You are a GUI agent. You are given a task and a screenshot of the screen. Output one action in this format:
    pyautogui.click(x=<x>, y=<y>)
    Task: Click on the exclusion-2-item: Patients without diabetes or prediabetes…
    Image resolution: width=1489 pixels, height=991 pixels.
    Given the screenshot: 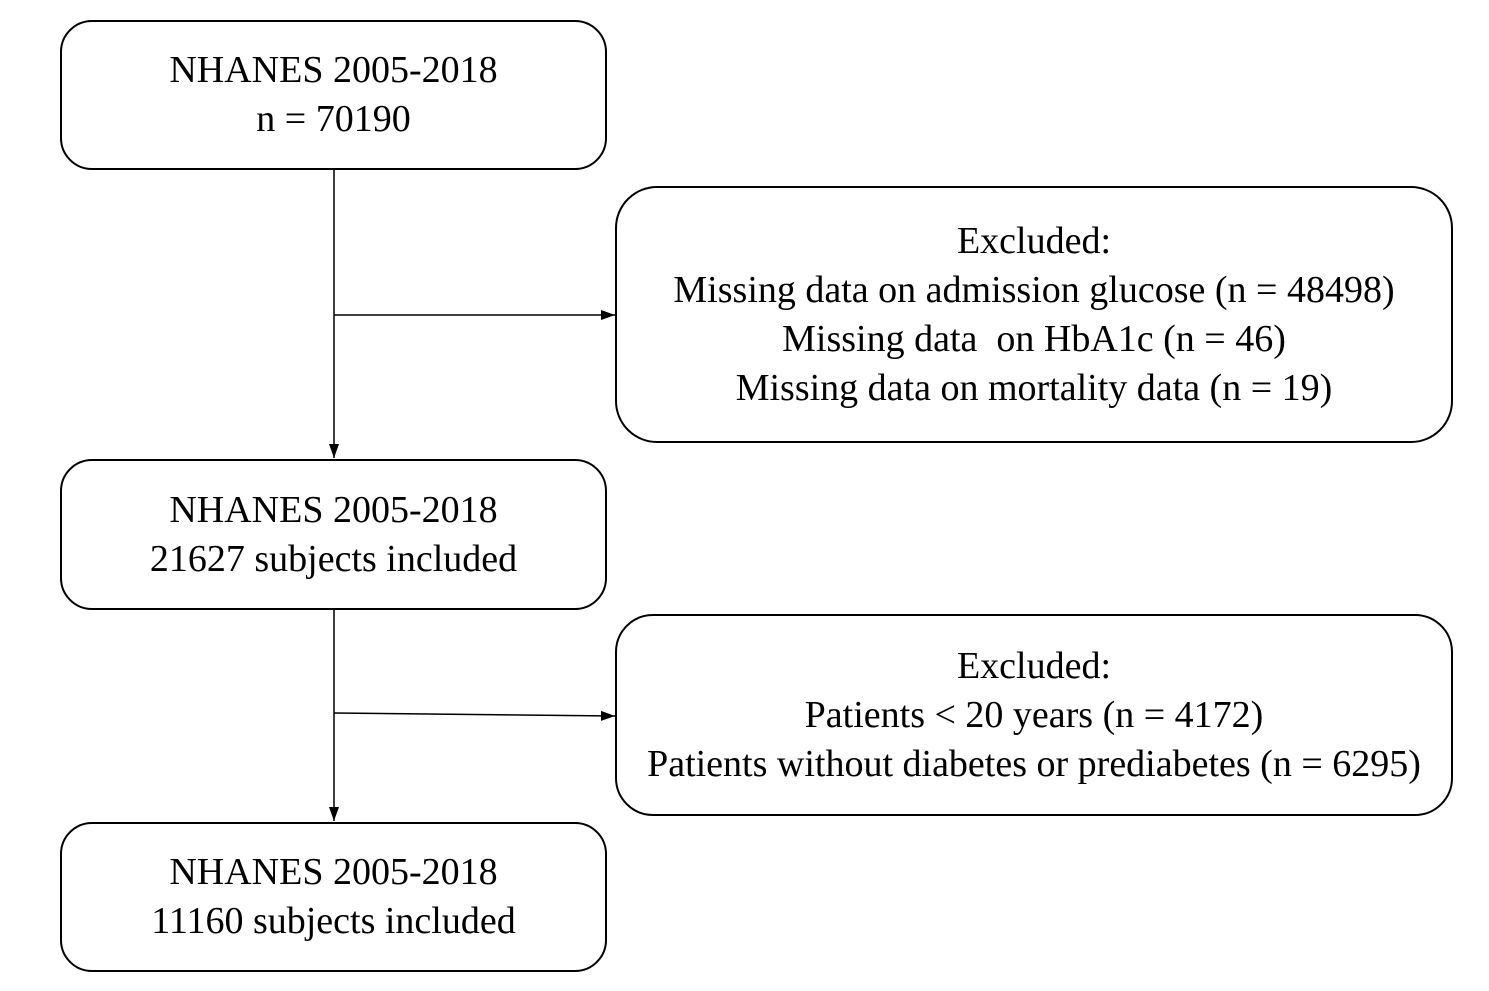 What is the action you would take?
    pyautogui.click(x=1034, y=763)
    